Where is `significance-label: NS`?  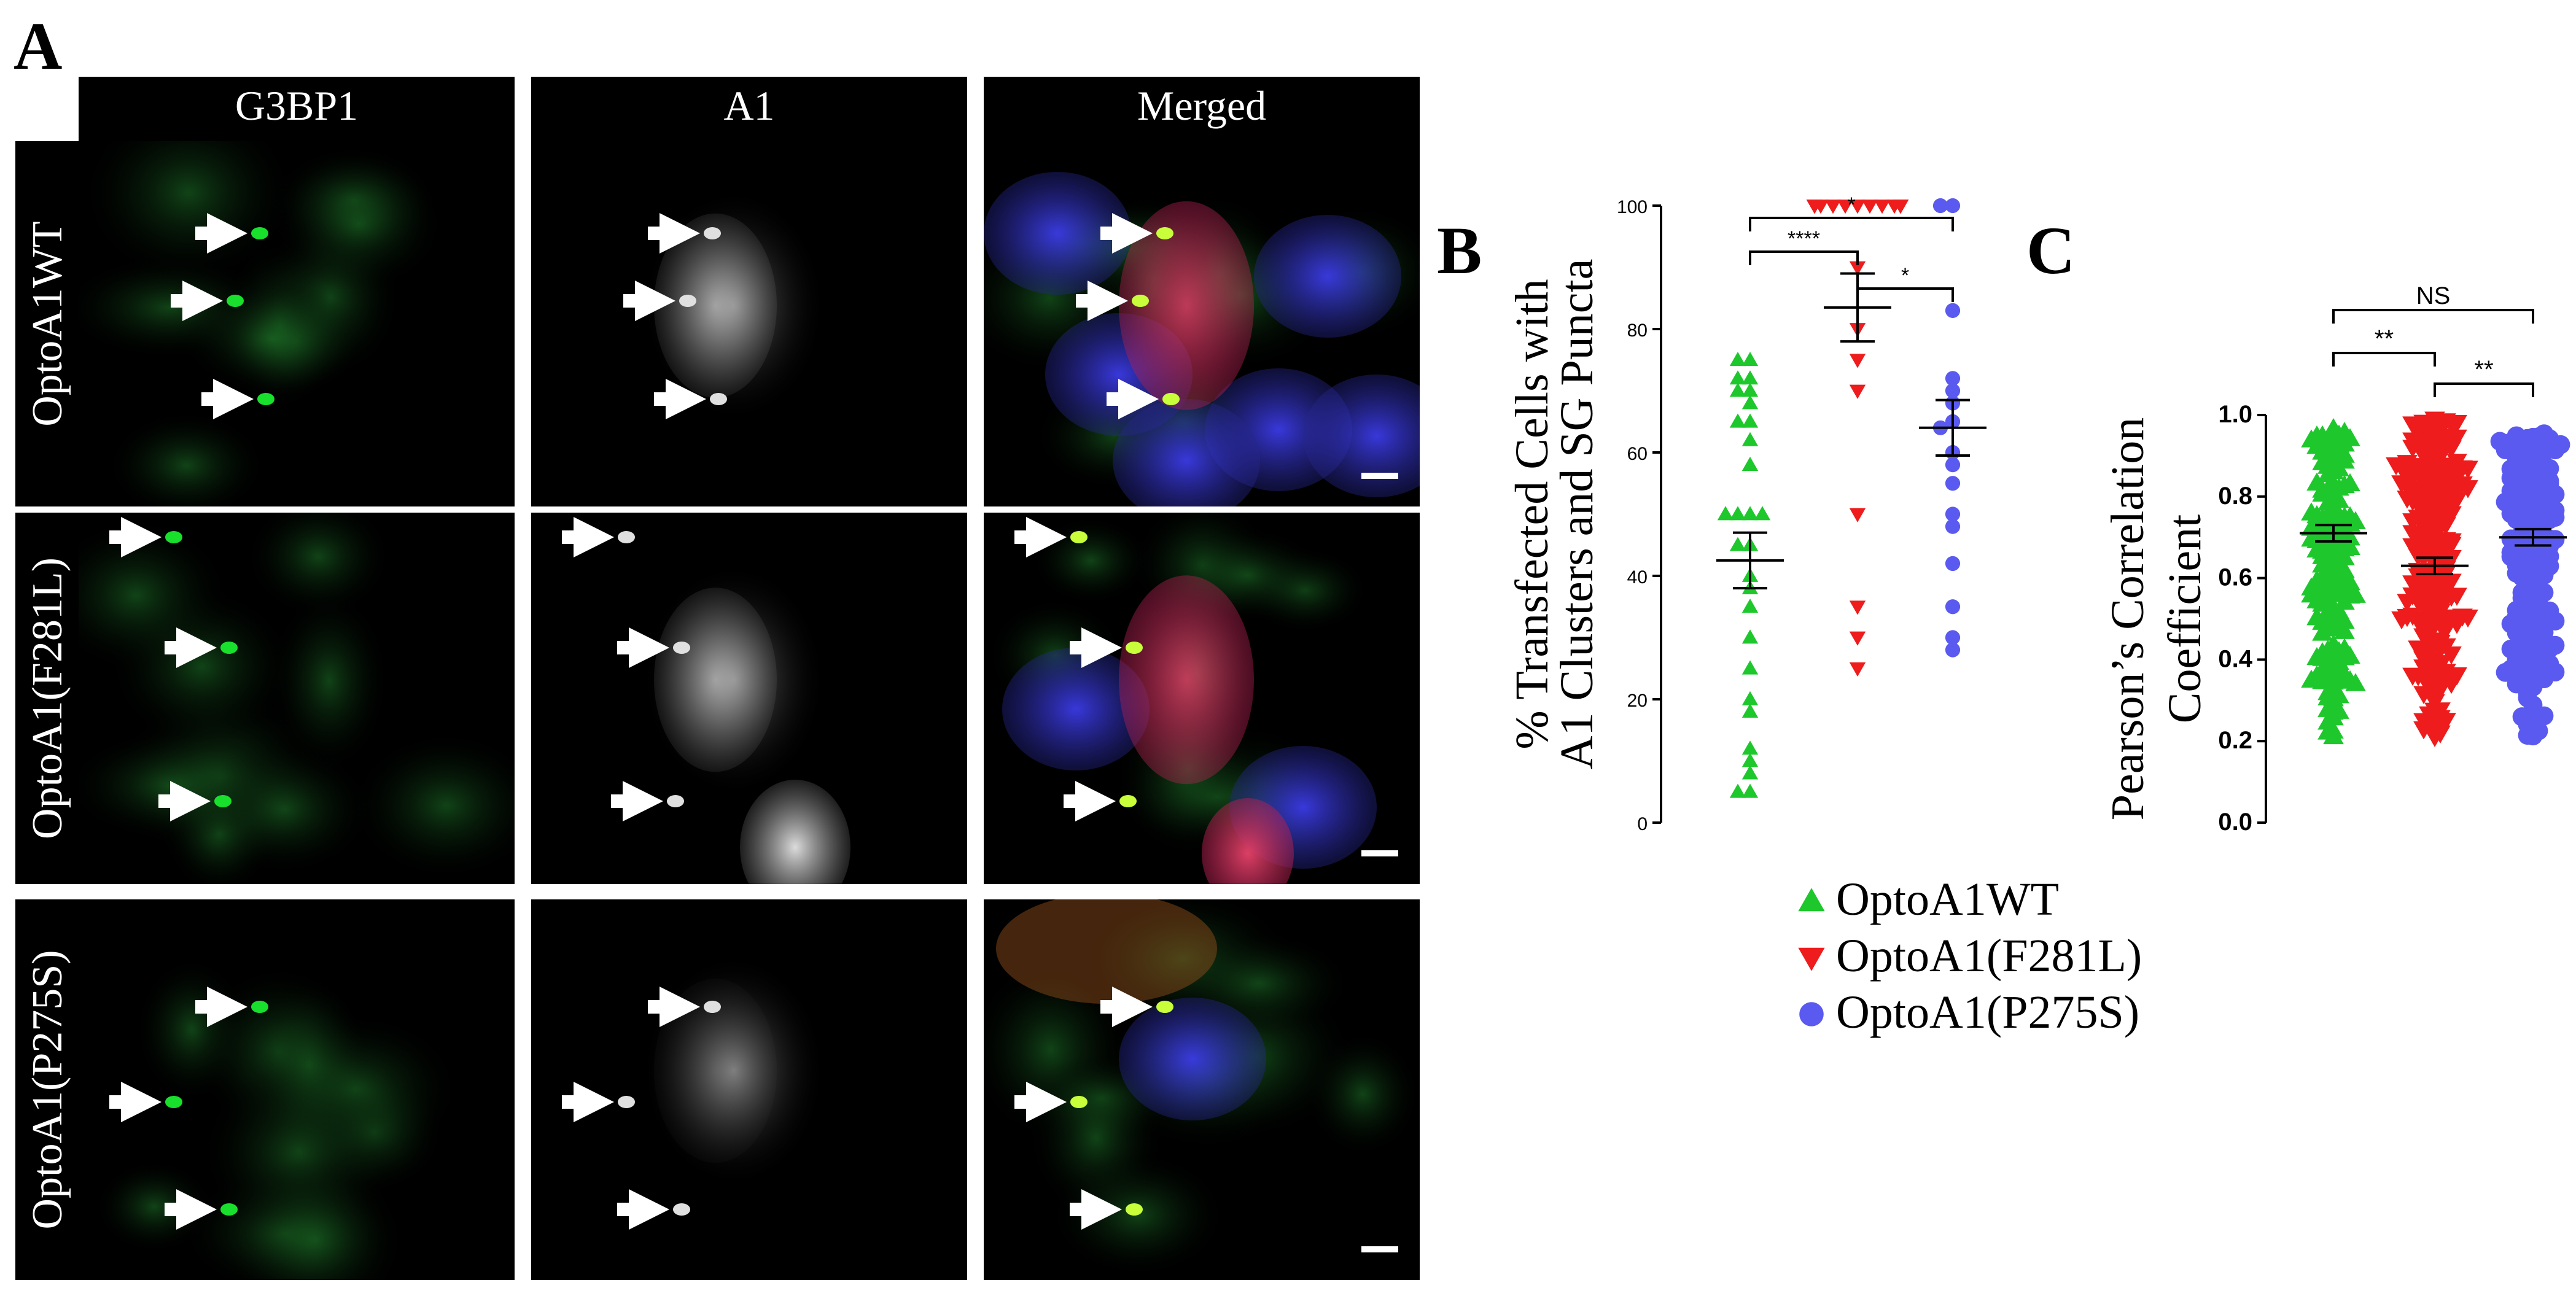 significance-label: NS is located at coordinates (2433, 296).